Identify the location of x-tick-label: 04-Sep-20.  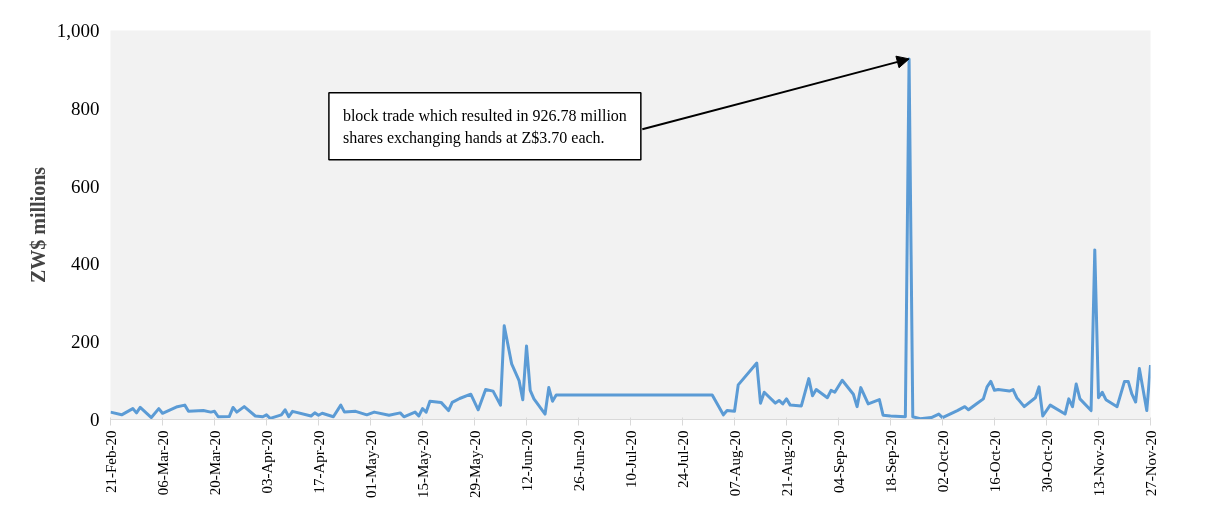
(838, 461).